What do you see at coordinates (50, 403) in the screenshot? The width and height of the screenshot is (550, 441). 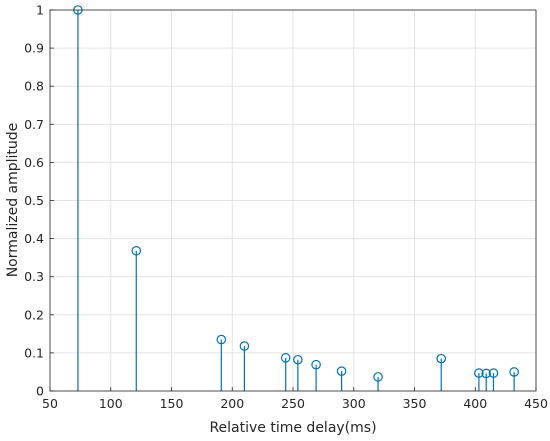 I see `x-tick-label: 50` at bounding box center [50, 403].